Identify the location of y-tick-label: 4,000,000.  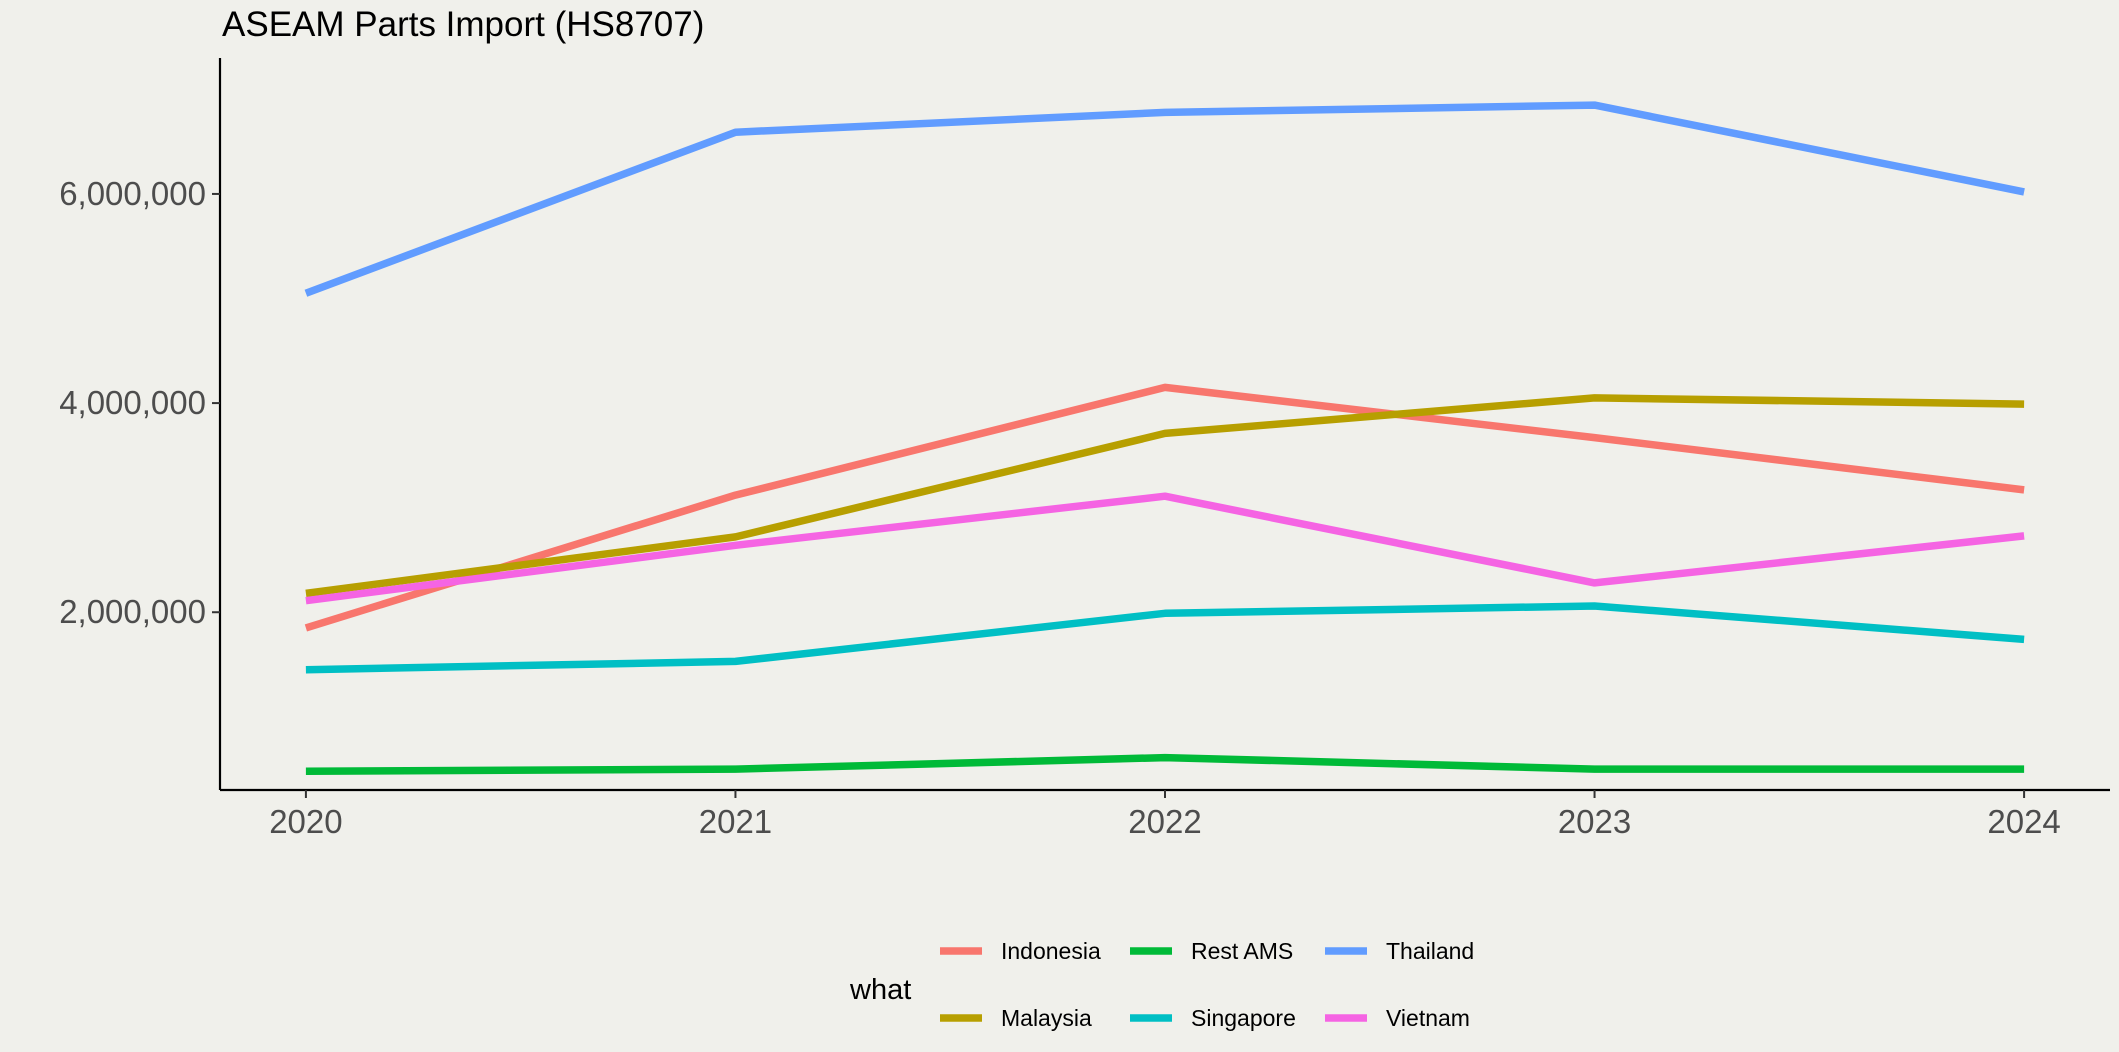
(132, 402).